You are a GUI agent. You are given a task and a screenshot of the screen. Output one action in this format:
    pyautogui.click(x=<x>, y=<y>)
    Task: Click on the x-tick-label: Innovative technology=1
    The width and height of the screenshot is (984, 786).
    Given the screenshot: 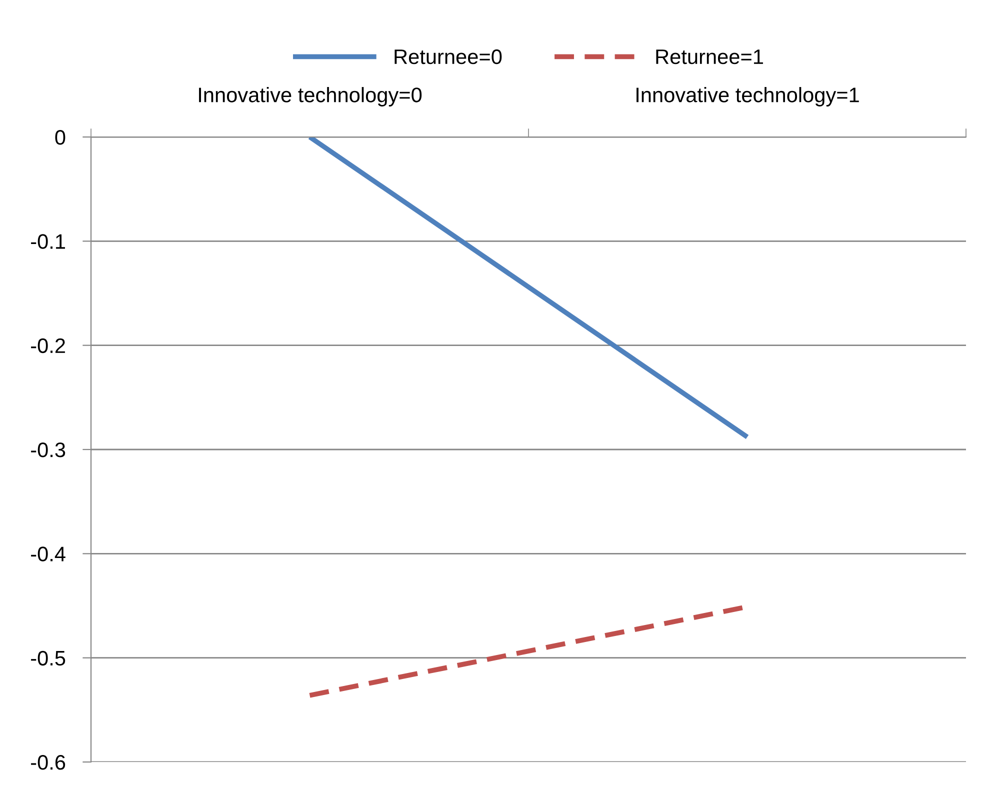 What is the action you would take?
    pyautogui.click(x=747, y=96)
    